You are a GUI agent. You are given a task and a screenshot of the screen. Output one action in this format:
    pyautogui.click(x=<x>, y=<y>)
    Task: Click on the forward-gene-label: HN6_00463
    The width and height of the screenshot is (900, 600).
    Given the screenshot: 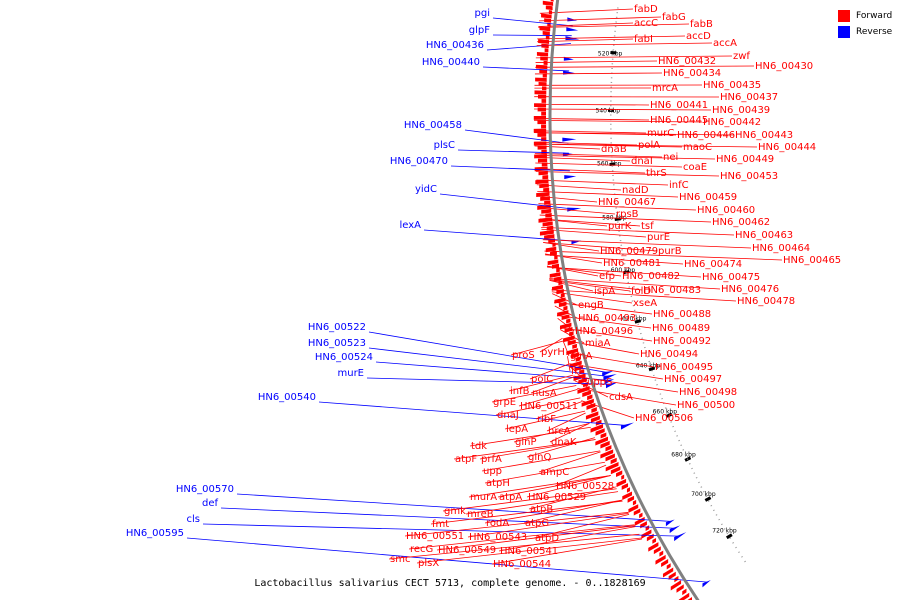 What is the action you would take?
    pyautogui.click(x=764, y=235)
    